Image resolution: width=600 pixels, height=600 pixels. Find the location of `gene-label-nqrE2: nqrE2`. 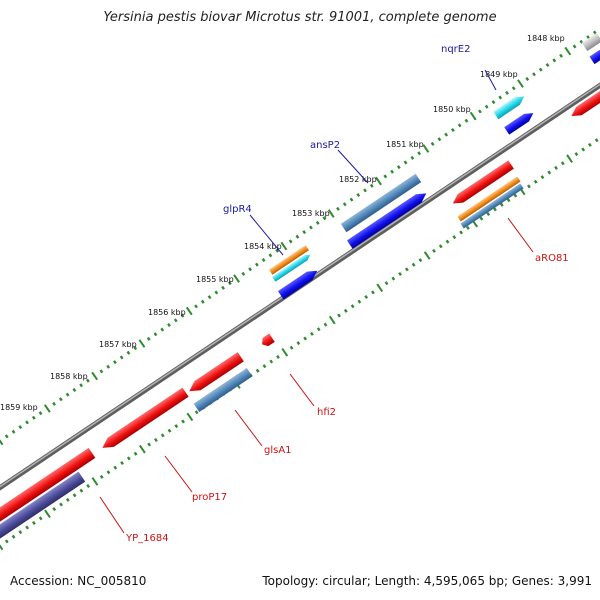

gene-label-nqrE2: nqrE2 is located at coordinates (455, 49).